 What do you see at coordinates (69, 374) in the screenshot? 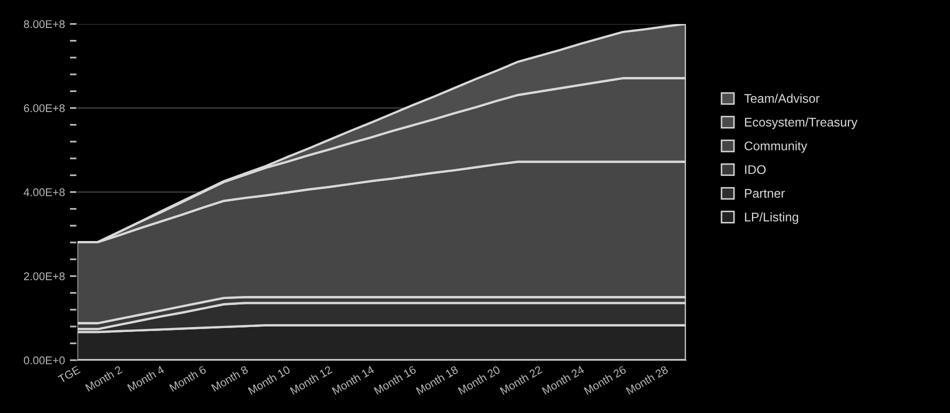
I see `x-tick-label: TGE` at bounding box center [69, 374].